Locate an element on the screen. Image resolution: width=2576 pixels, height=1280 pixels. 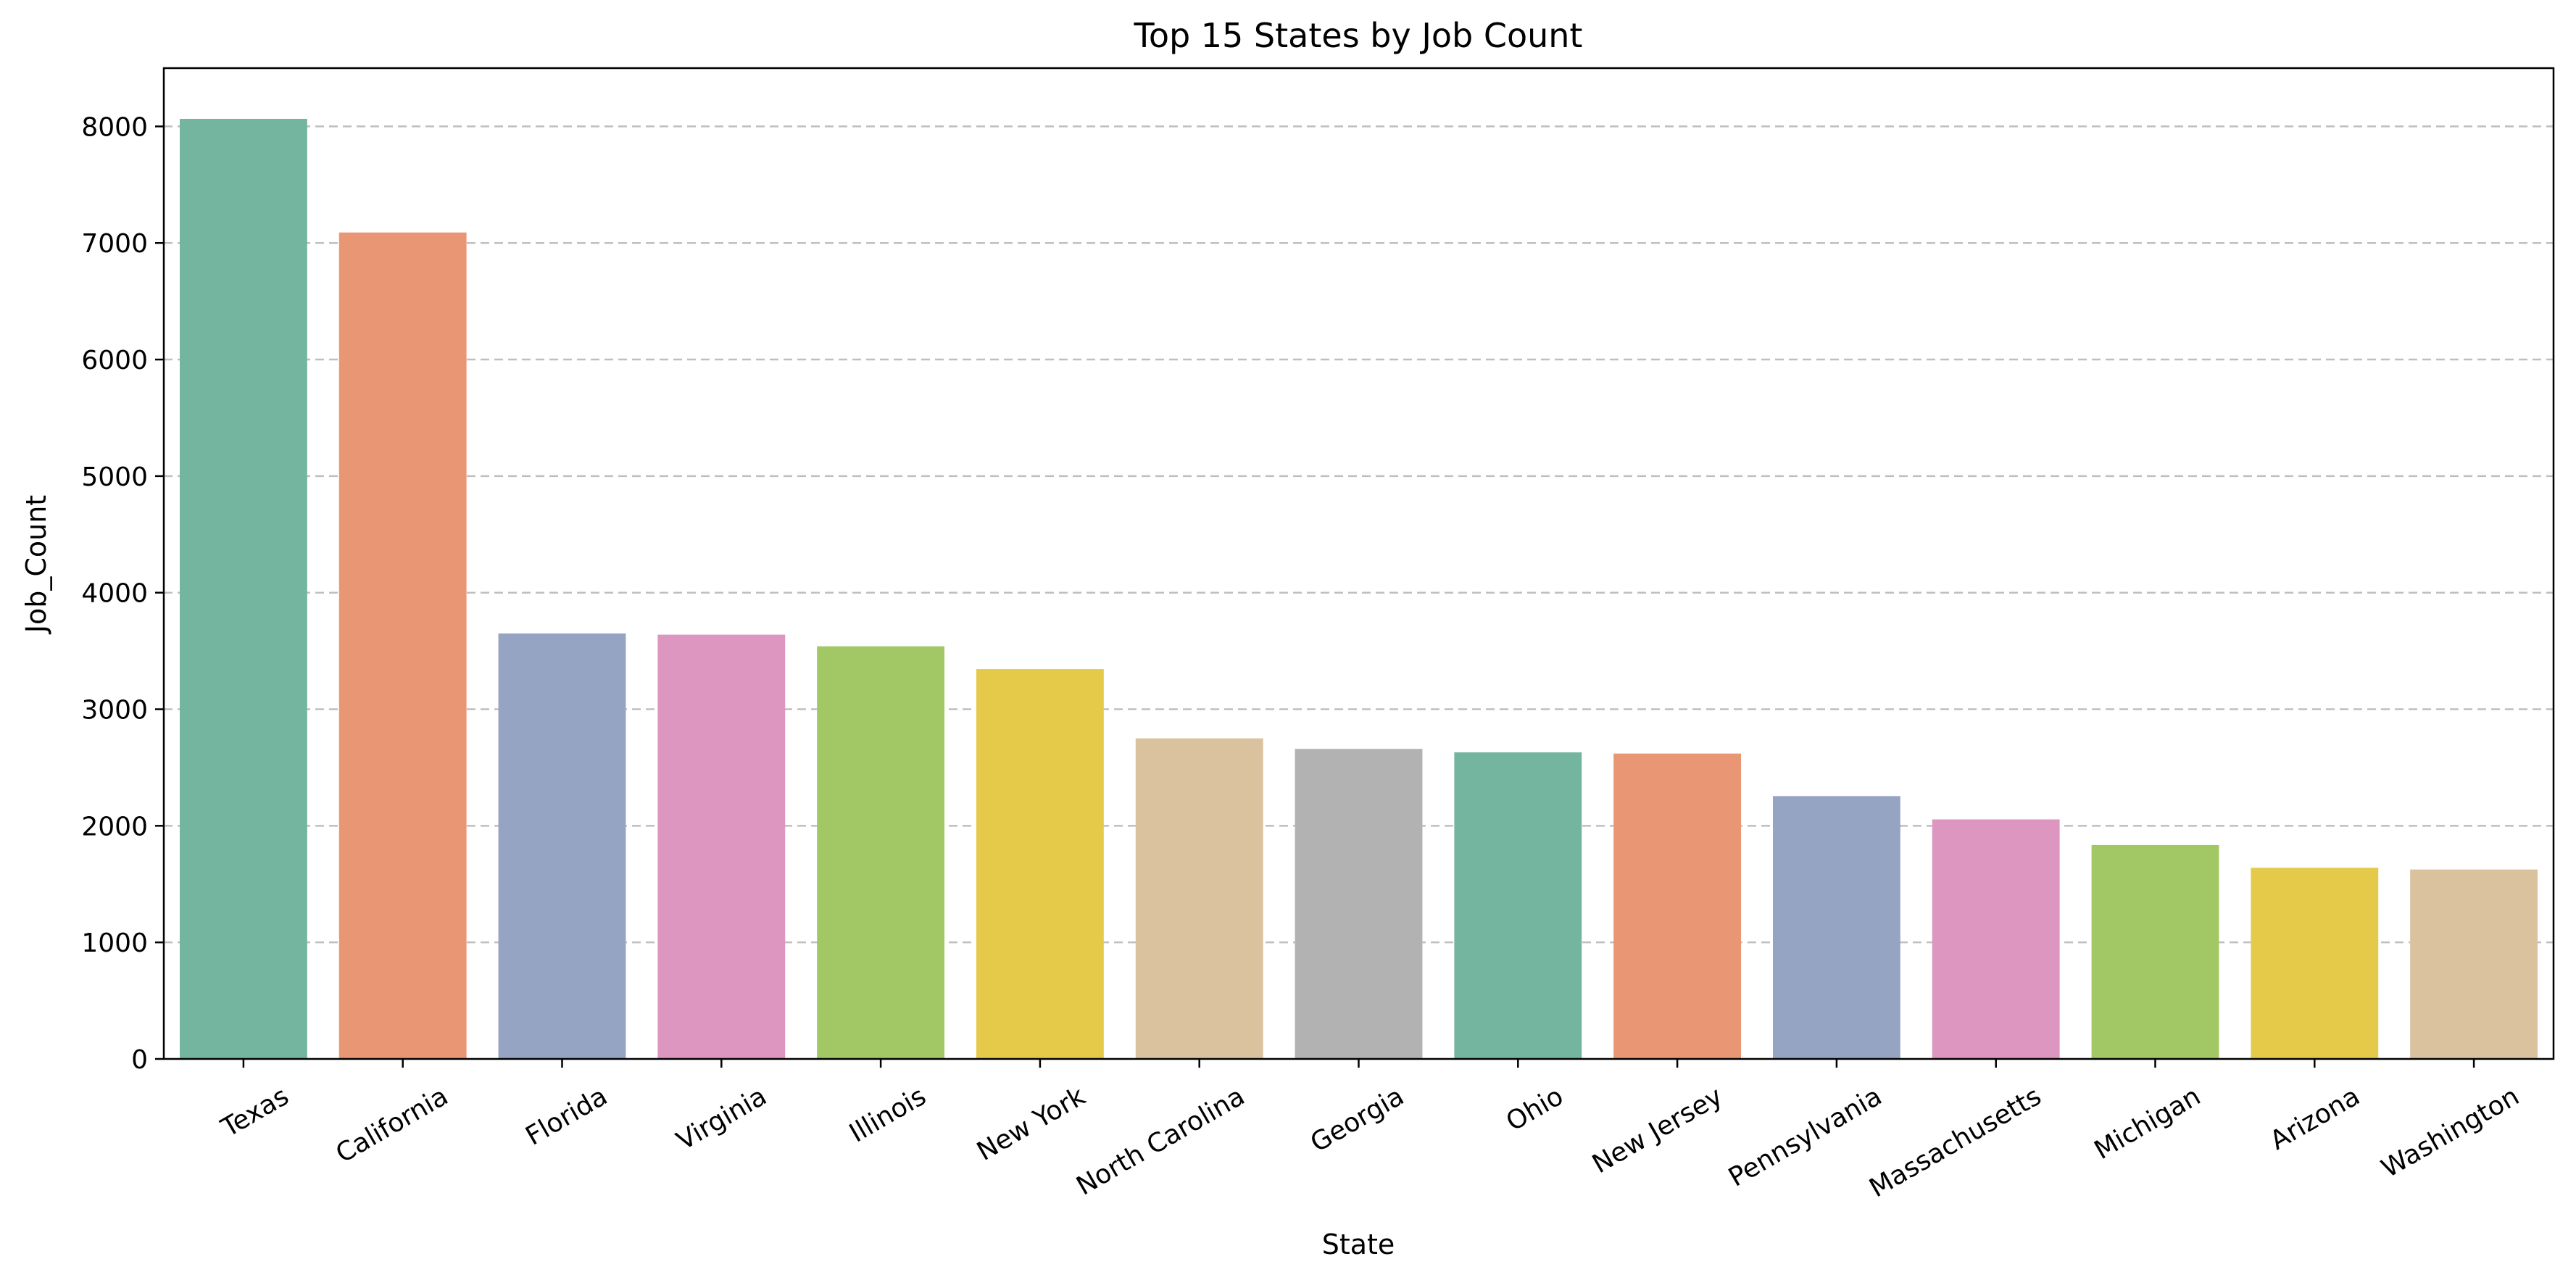
bar-massachusetts is located at coordinates (1996, 939).